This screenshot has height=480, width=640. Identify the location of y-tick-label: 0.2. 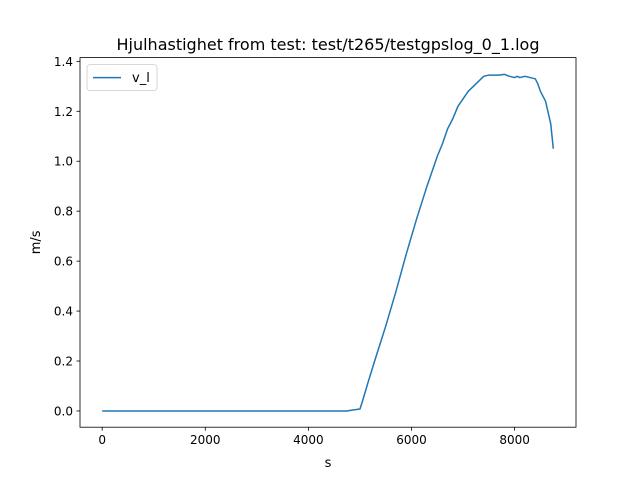
(63, 362).